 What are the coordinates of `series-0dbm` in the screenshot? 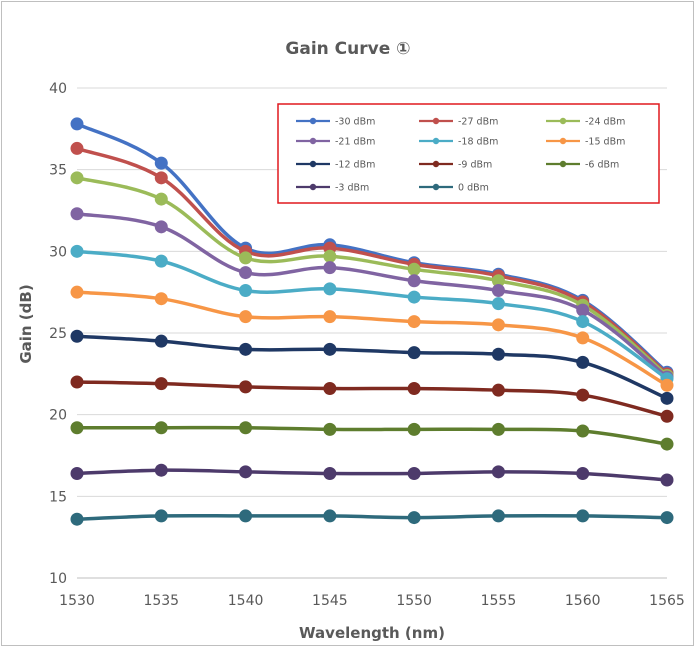 It's located at (372, 517).